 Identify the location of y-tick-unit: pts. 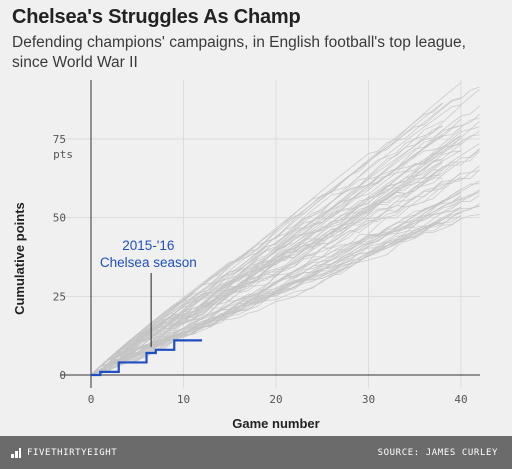
(63, 154).